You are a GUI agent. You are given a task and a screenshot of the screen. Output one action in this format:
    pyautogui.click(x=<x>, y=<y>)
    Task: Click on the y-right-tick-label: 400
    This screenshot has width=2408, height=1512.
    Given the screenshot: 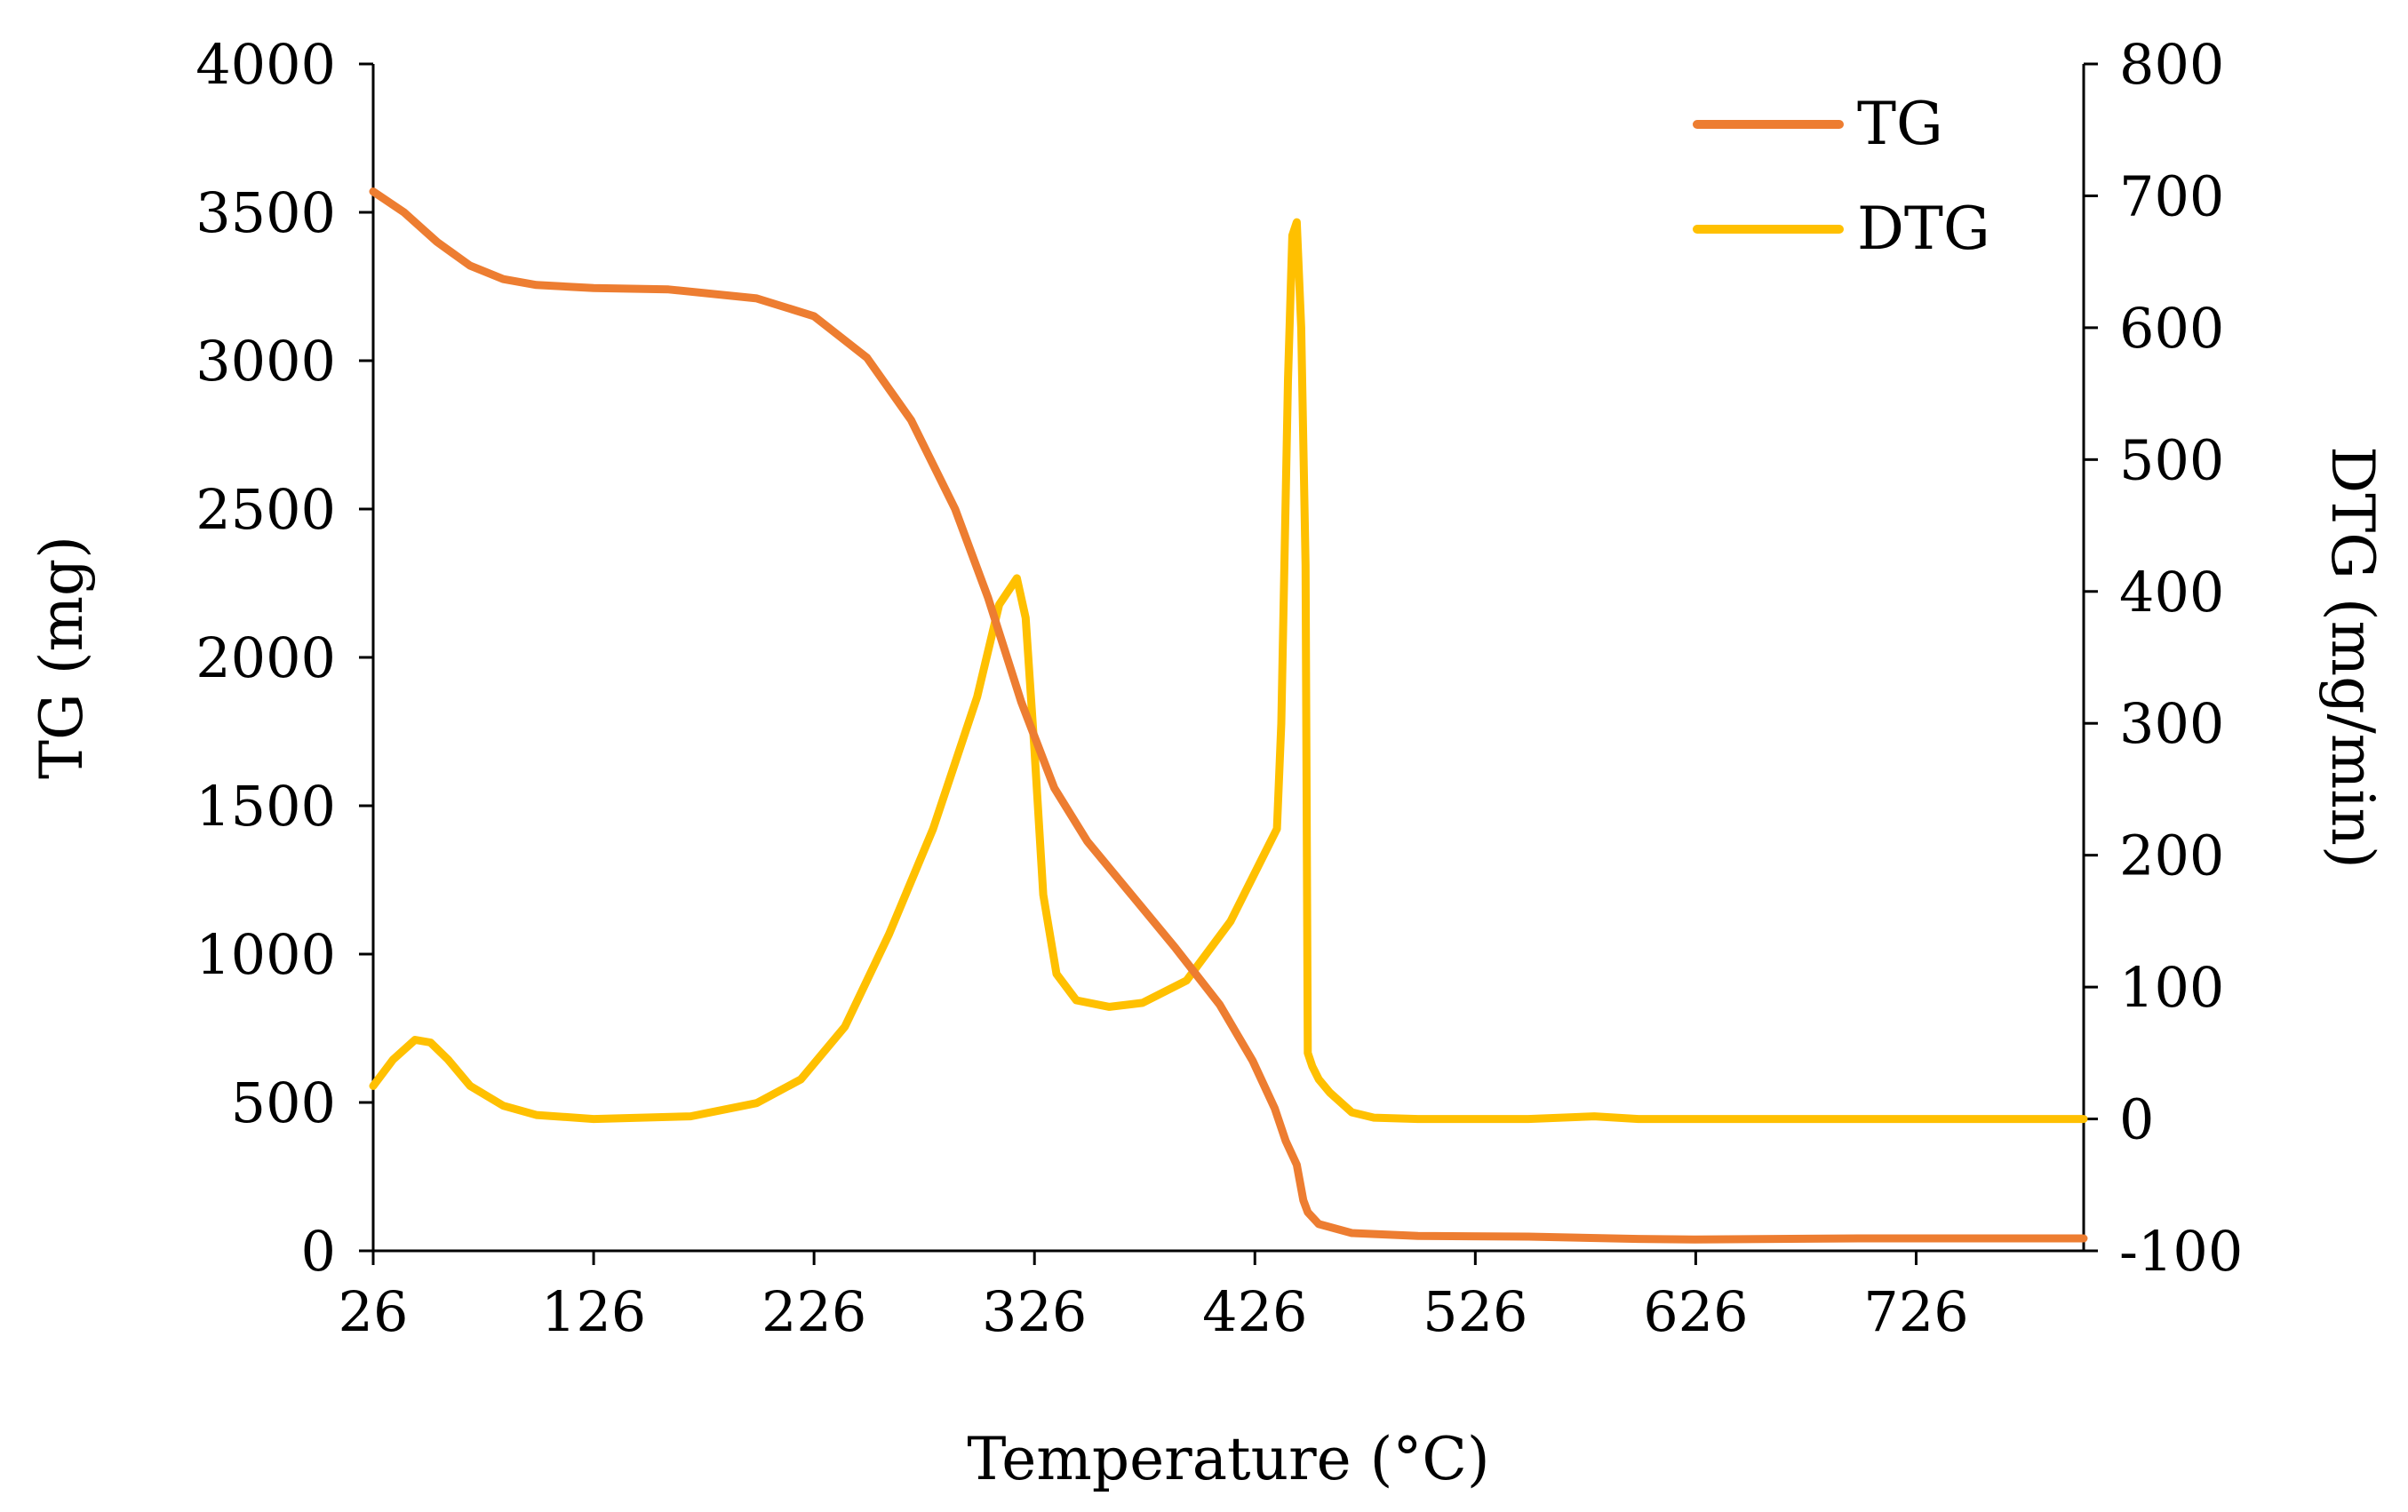 What is the action you would take?
    pyautogui.click(x=2171, y=592)
    